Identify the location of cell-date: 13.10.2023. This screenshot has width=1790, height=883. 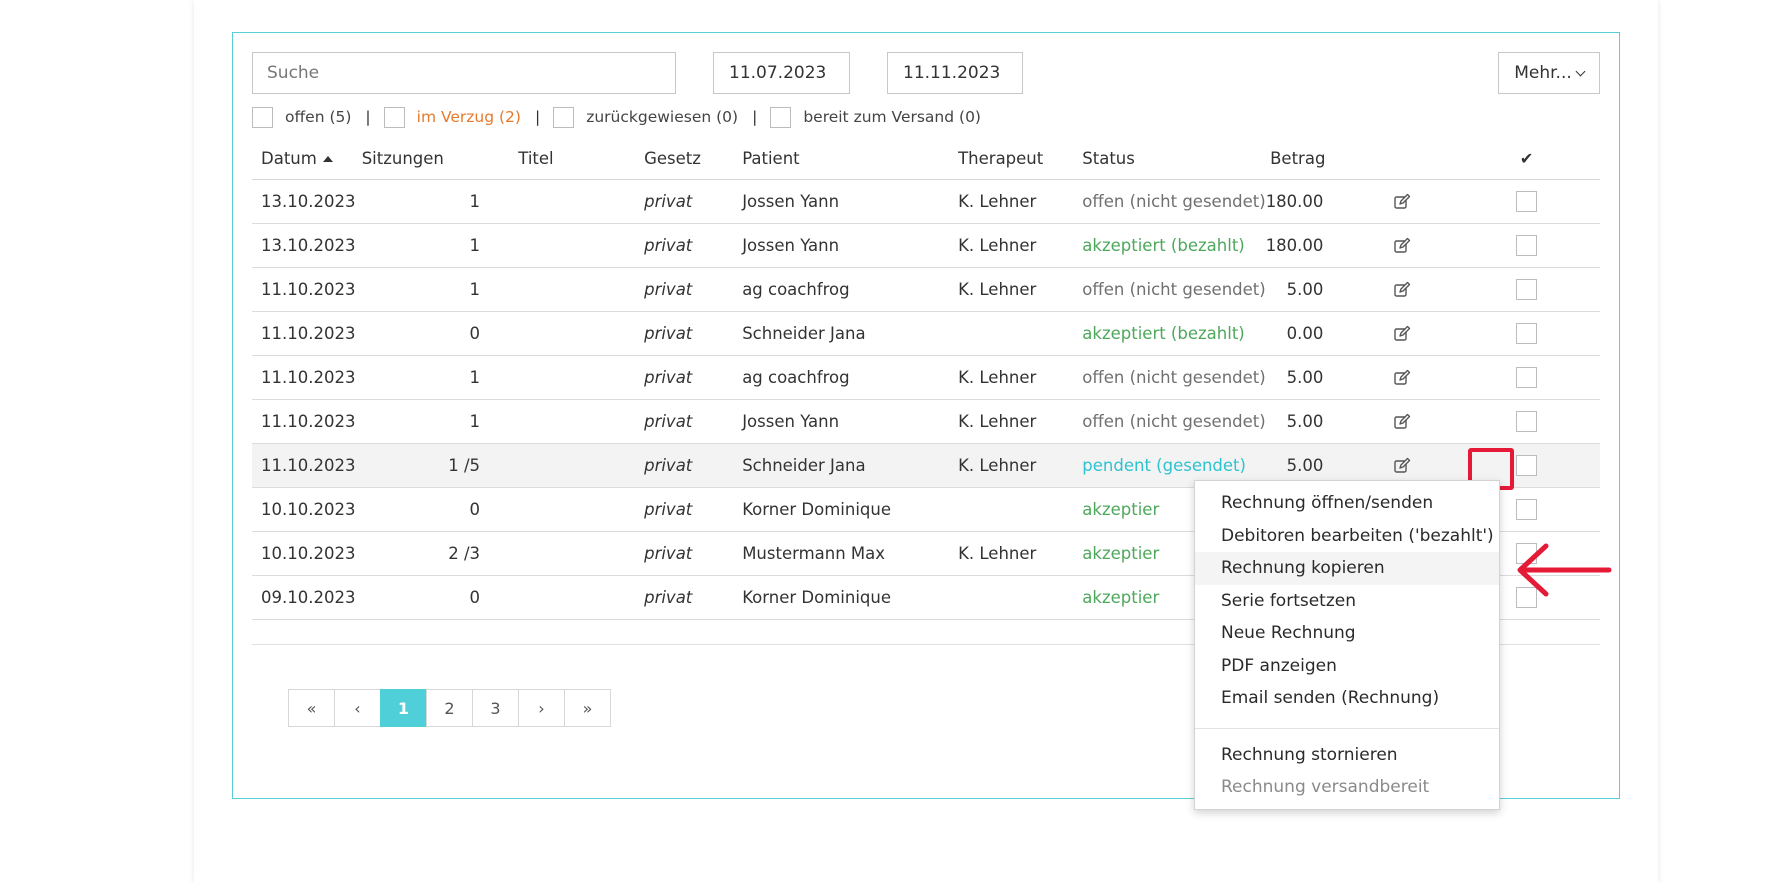
(307, 201).